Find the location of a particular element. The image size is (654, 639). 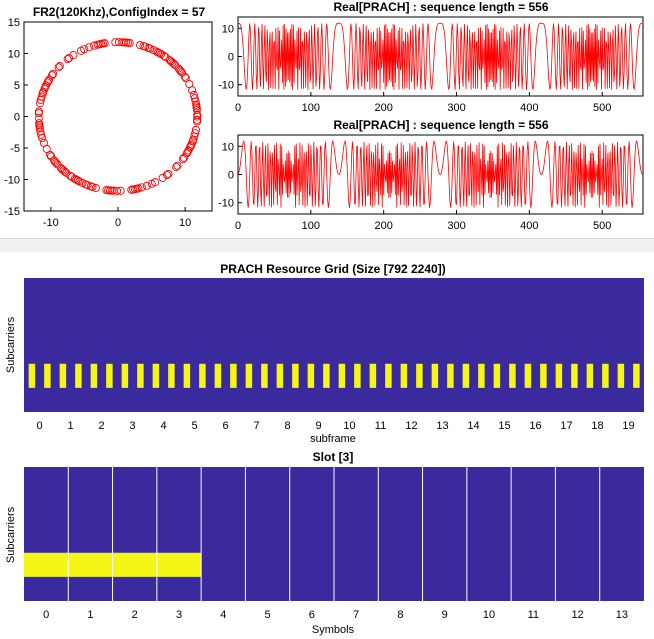

resource-grid-ylabel: Subcarriers is located at coordinates (11, 344).